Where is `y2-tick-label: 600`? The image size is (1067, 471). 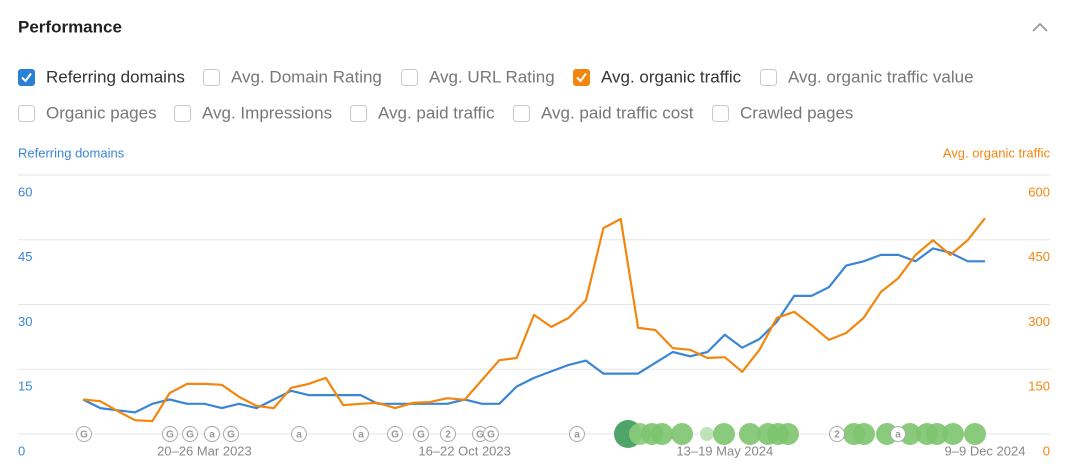
y2-tick-label: 600 is located at coordinates (1039, 191).